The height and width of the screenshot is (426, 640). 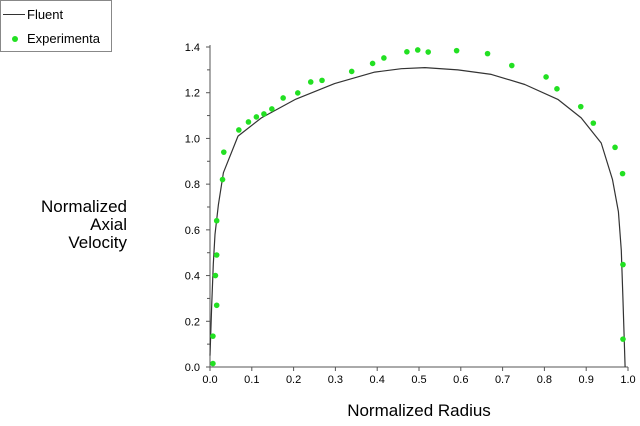 I want to click on y-tick-label: 1.0, so click(x=192, y=139).